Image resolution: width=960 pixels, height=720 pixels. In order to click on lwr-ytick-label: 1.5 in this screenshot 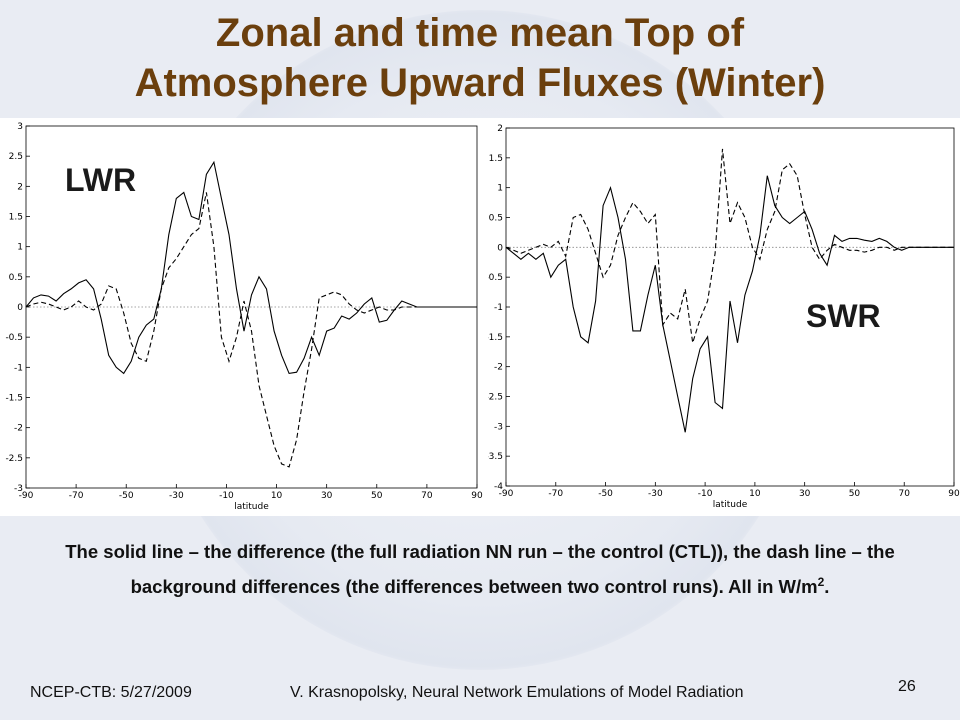, I will do `click(16, 218)`.